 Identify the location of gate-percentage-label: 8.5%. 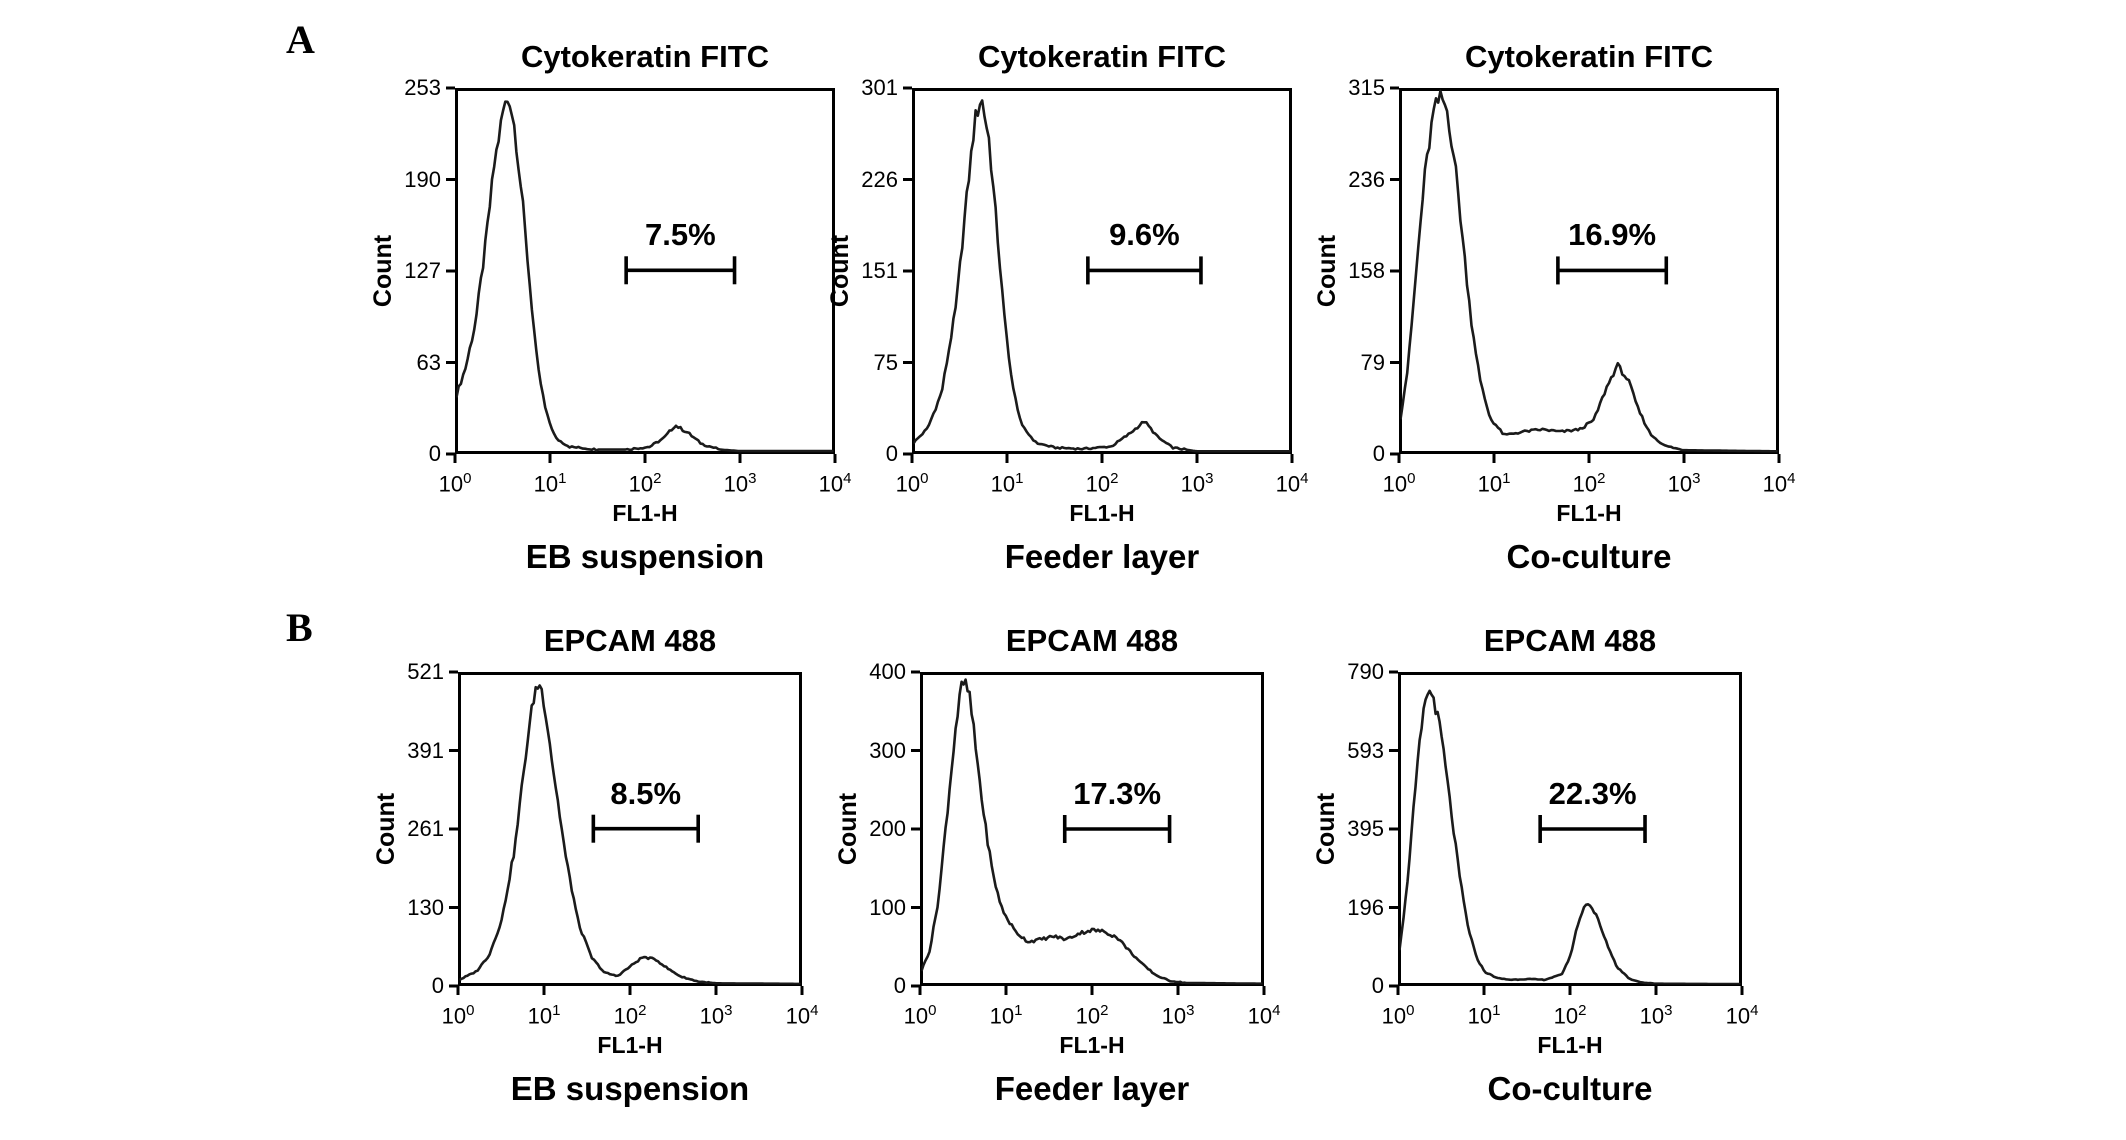
(646, 793).